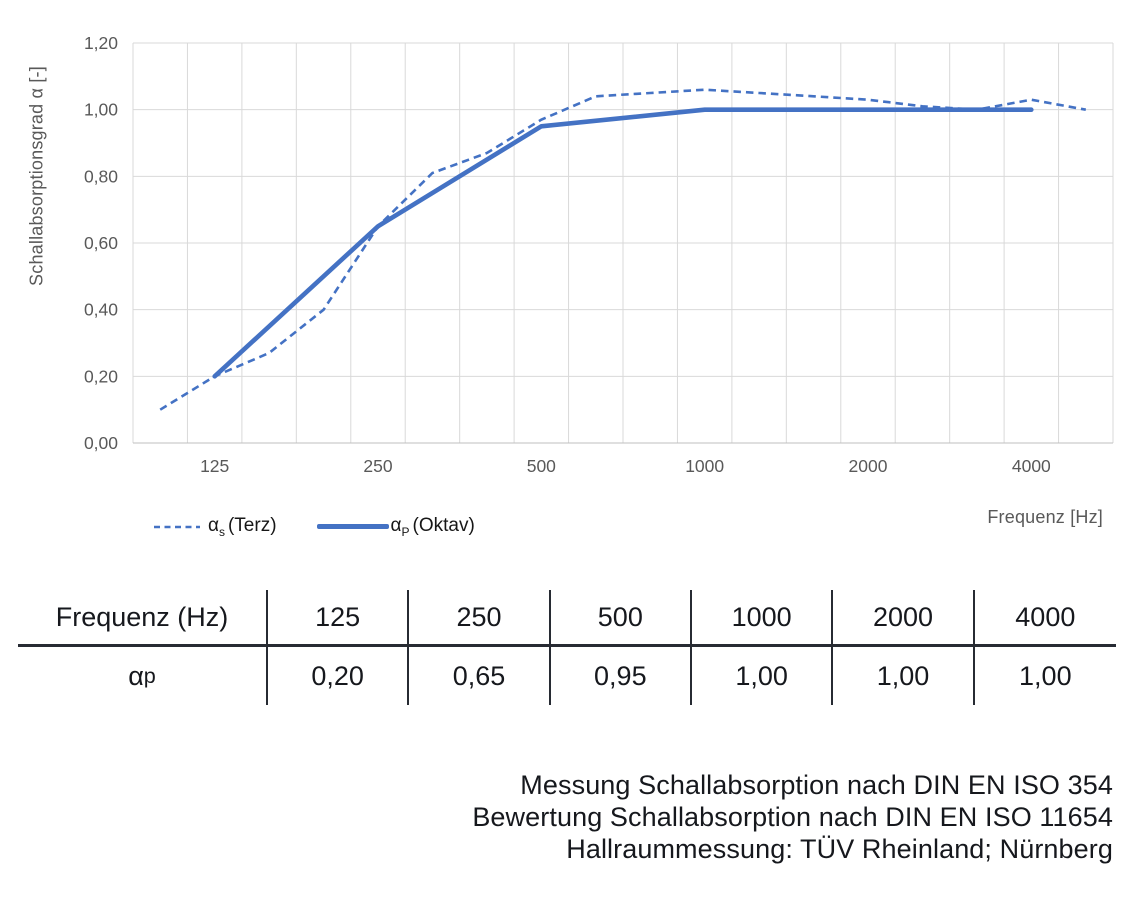  I want to click on table-value-500: 0,95, so click(621, 676).